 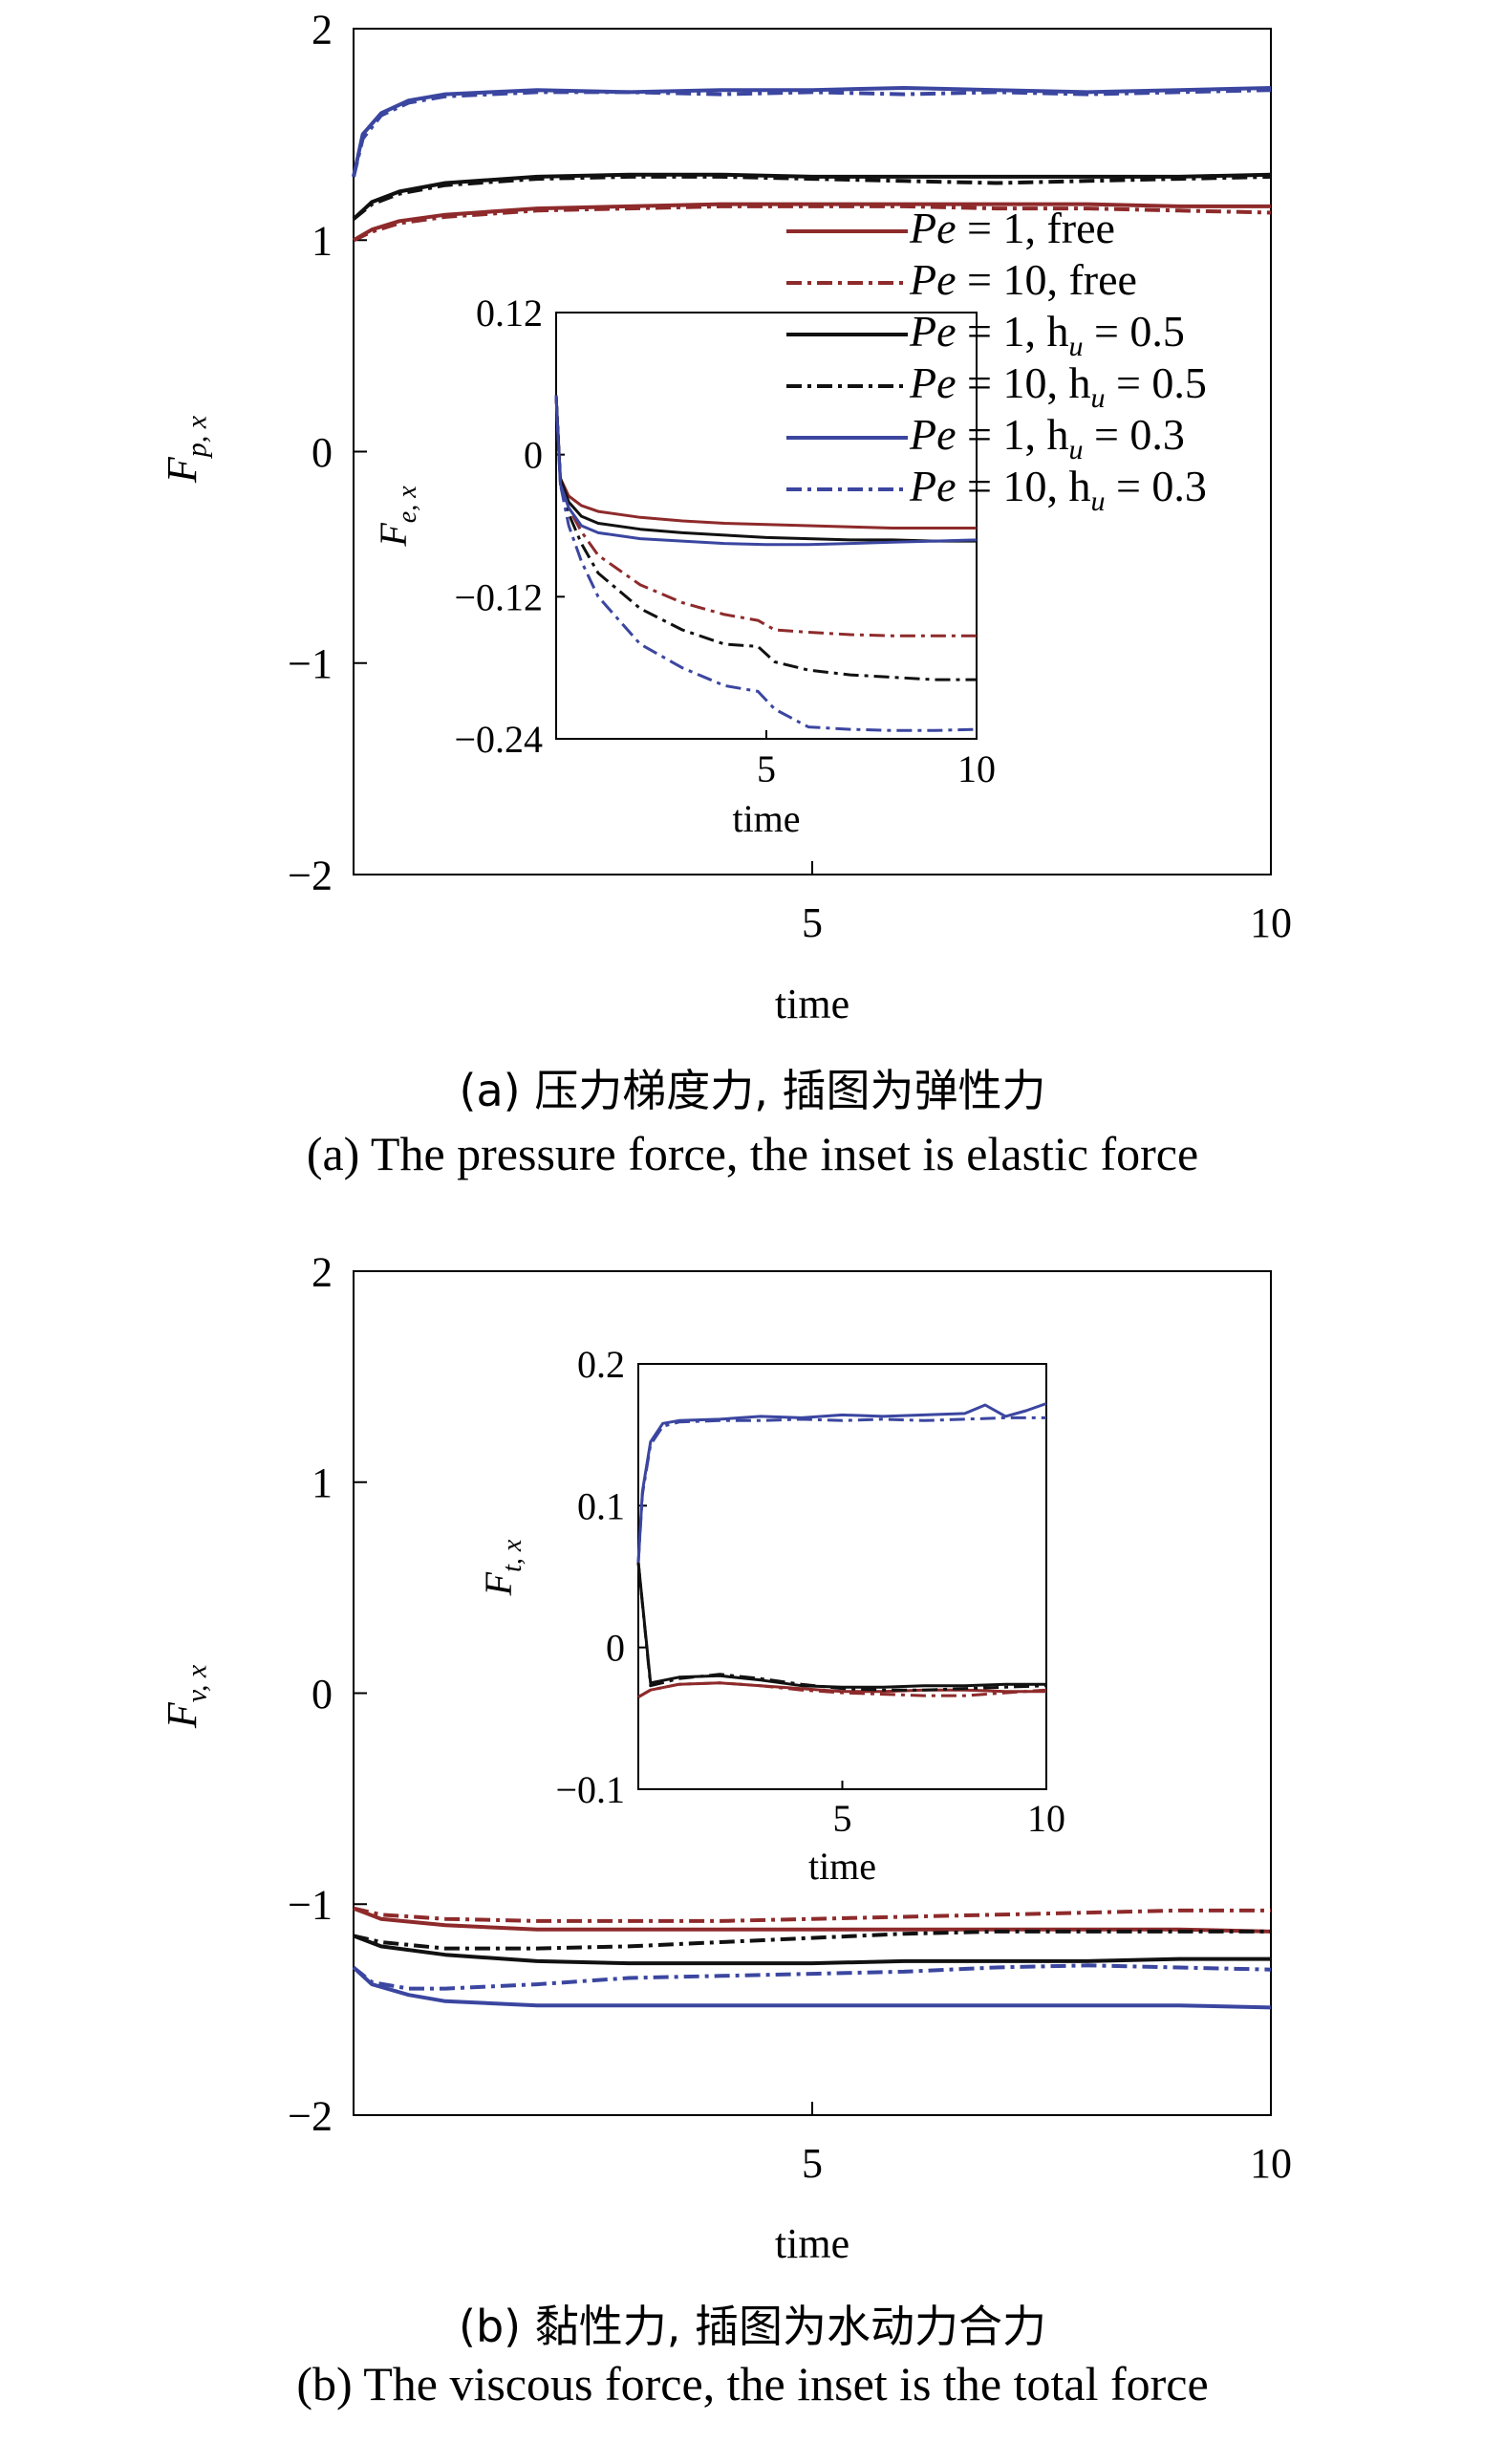 I want to click on a-main-y-tick-label: 0, so click(x=322, y=452).